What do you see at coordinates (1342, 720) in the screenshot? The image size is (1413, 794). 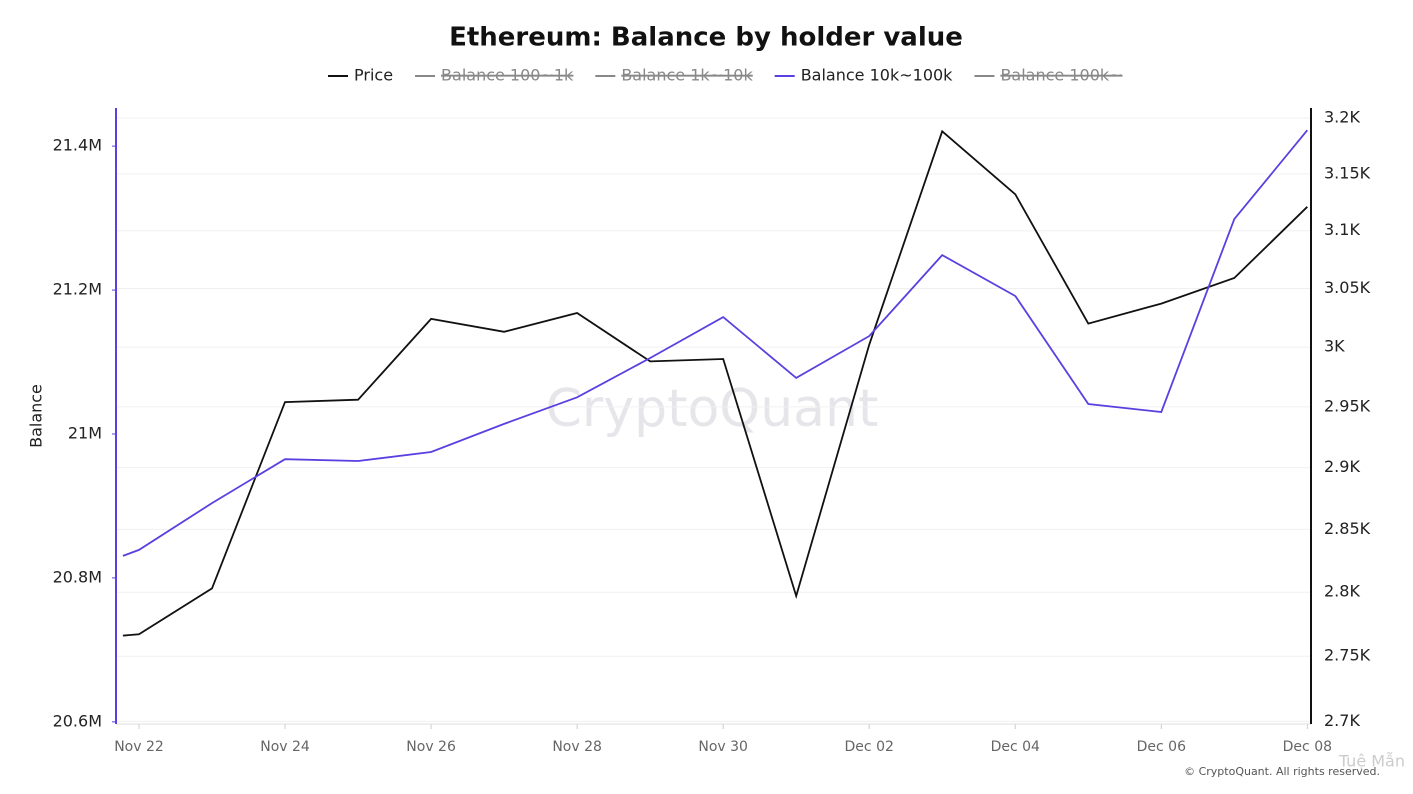 I see `y2-tick-label: 2.7K` at bounding box center [1342, 720].